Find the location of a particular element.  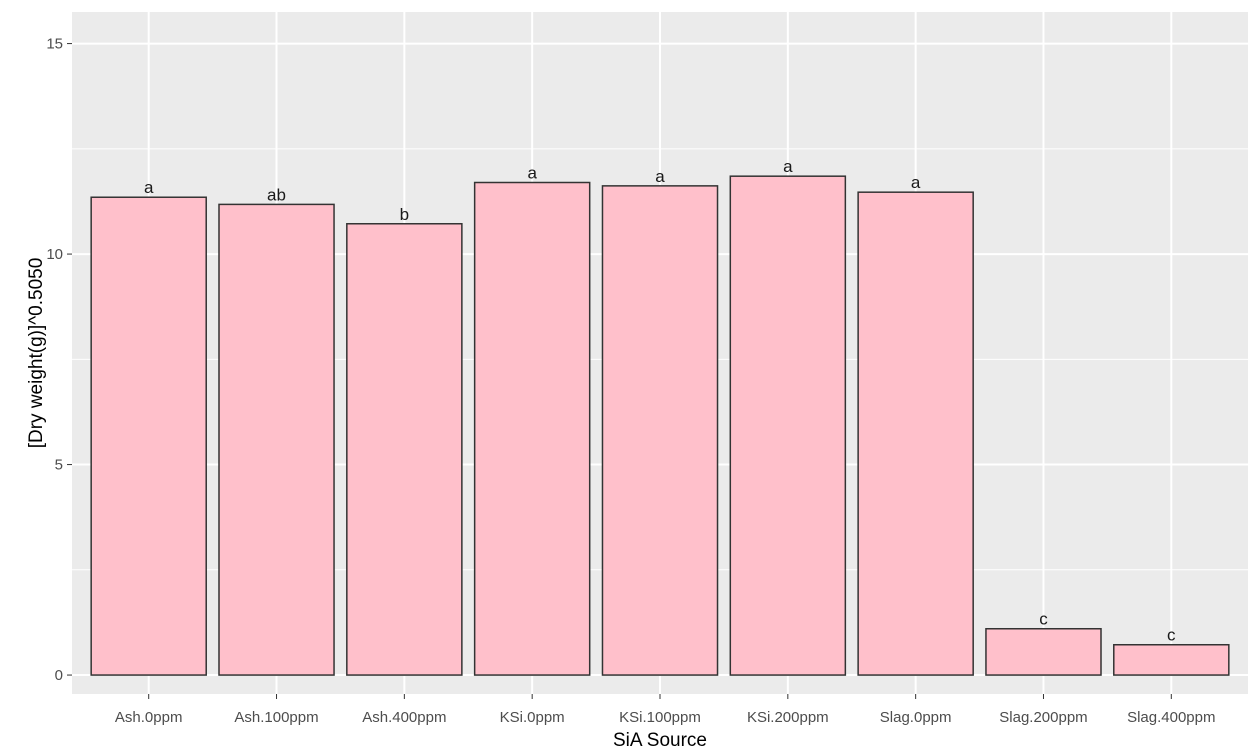

bar-Ash.100ppm is located at coordinates (276, 439).